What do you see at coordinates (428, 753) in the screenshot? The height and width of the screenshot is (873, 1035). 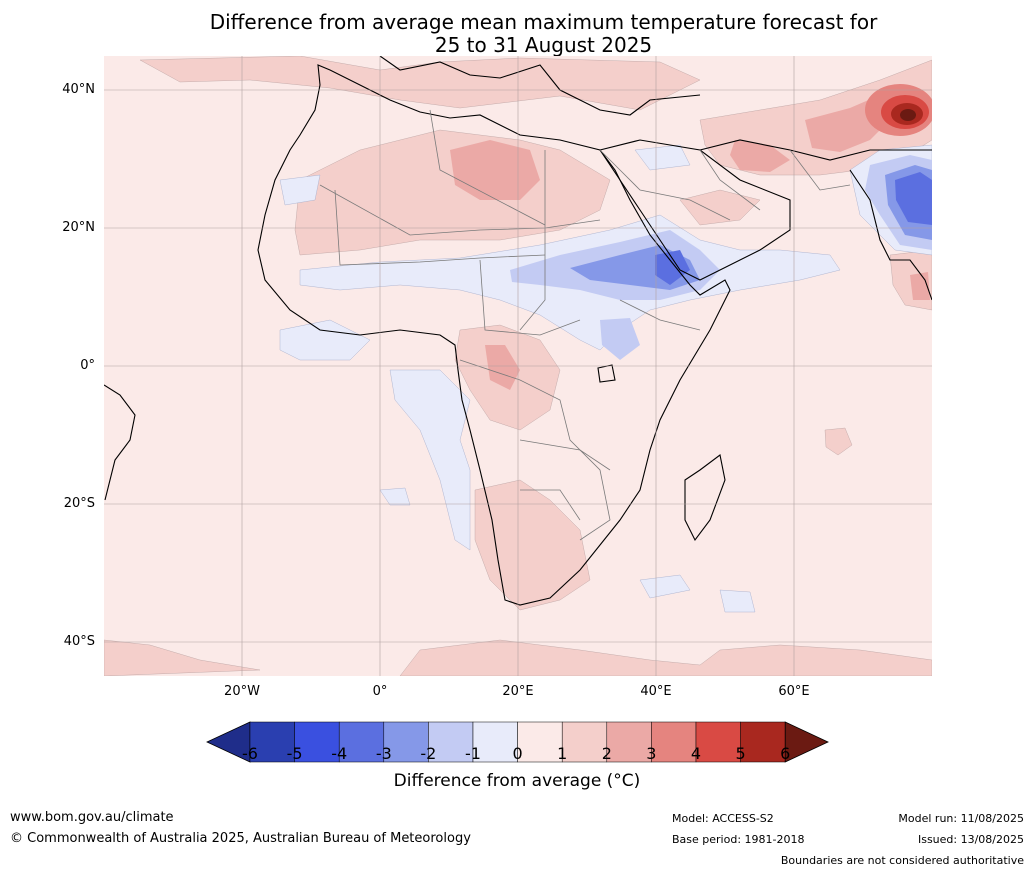 I see `colorbar-tick-label: -2` at bounding box center [428, 753].